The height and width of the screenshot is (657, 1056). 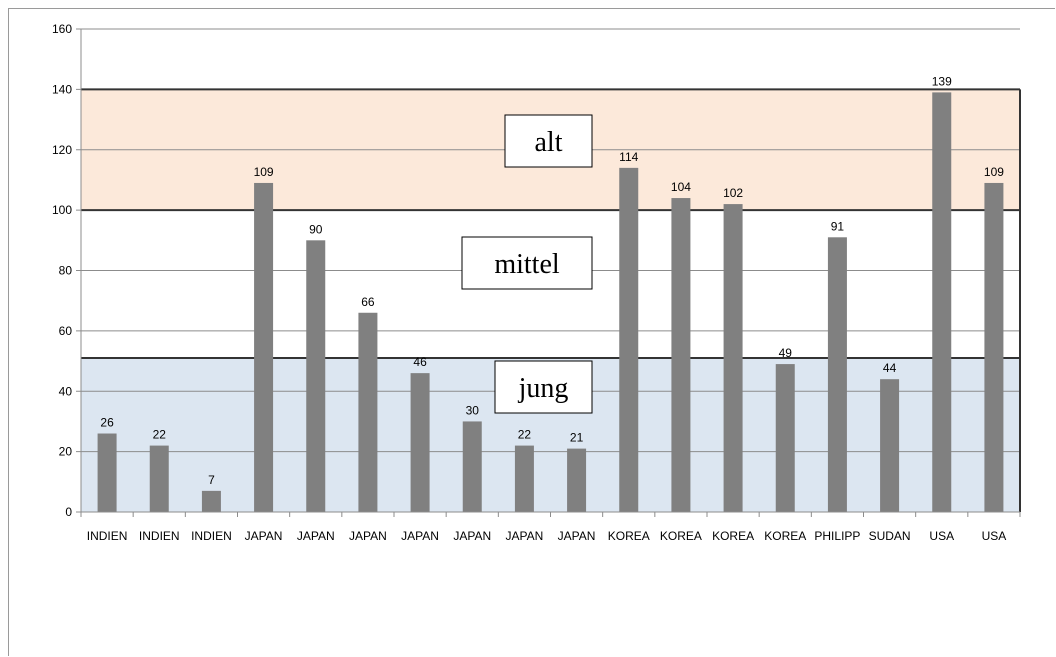 What do you see at coordinates (786, 353) in the screenshot?
I see `data-label: 49` at bounding box center [786, 353].